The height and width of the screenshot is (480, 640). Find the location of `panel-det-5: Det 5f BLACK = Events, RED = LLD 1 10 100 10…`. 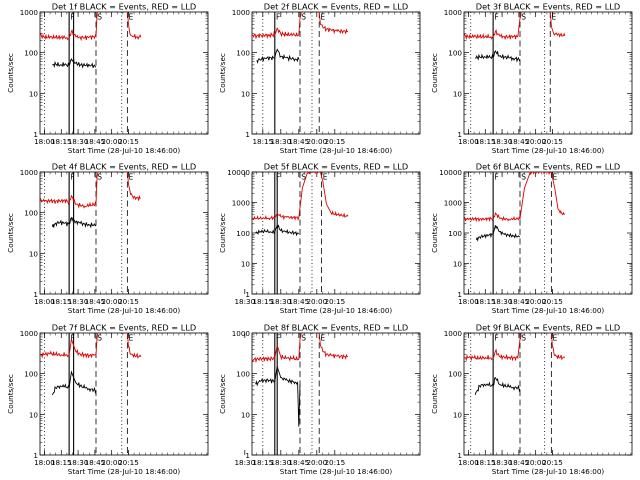

panel-det-5: Det 5f BLACK = Events, RED = LLD 1 10 100 10… is located at coordinates (319, 238).